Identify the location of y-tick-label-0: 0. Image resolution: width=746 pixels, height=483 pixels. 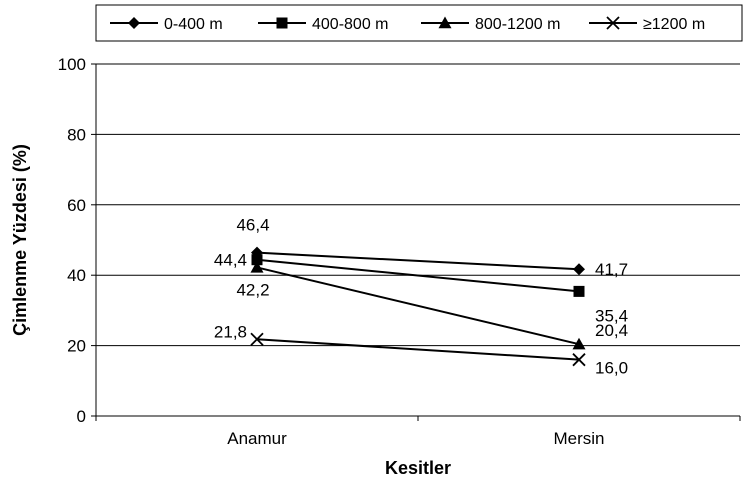
(81, 416).